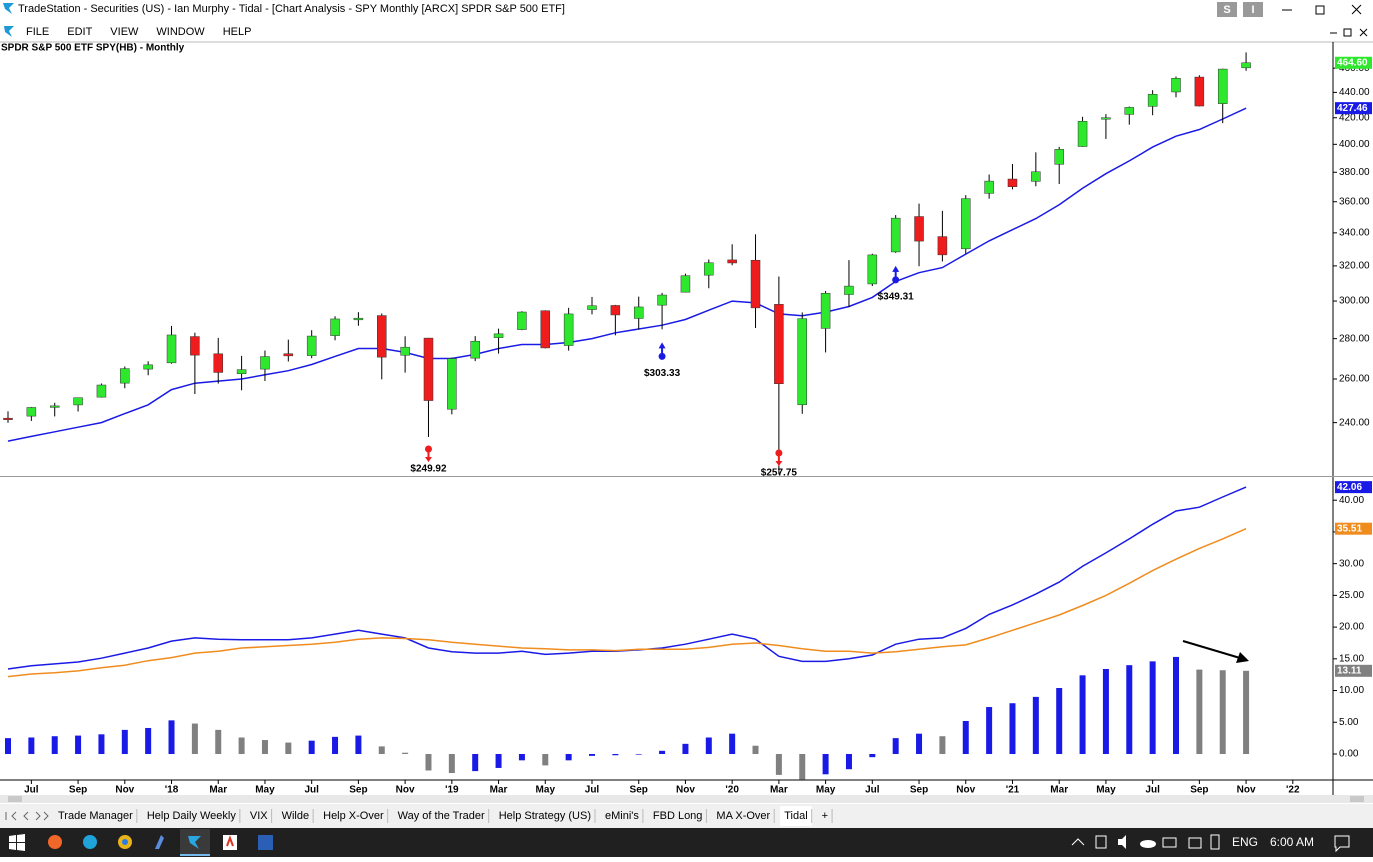 This screenshot has height=862, width=1373. I want to click on battery-icon, so click(1215, 842).